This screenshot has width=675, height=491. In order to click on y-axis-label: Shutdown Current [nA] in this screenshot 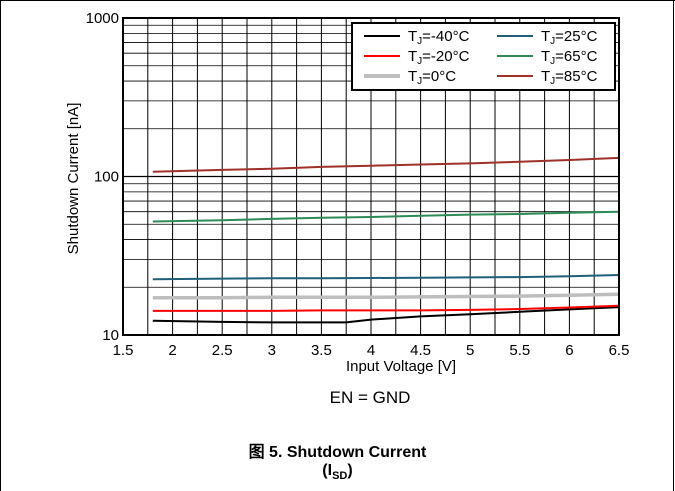, I will do `click(73, 179)`.